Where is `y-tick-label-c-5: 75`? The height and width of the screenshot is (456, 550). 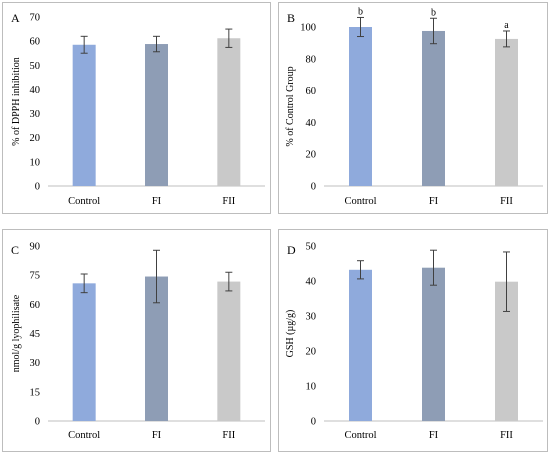 y-tick-label-c-5: 75 is located at coordinates (35, 276).